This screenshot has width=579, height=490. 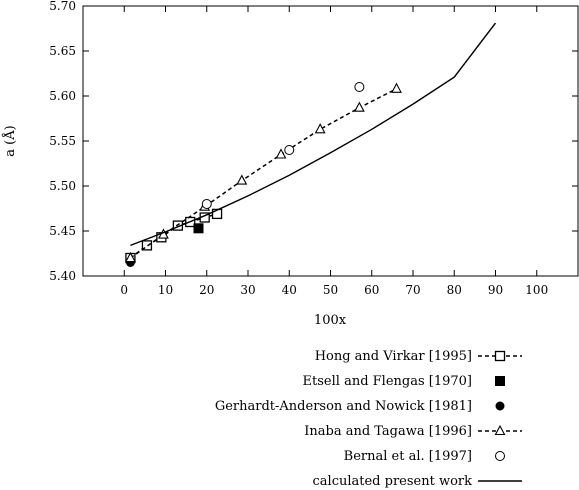 I want to click on legend-entry: Gerhardt-Anderson and Nowick [1981], so click(x=360, y=406).